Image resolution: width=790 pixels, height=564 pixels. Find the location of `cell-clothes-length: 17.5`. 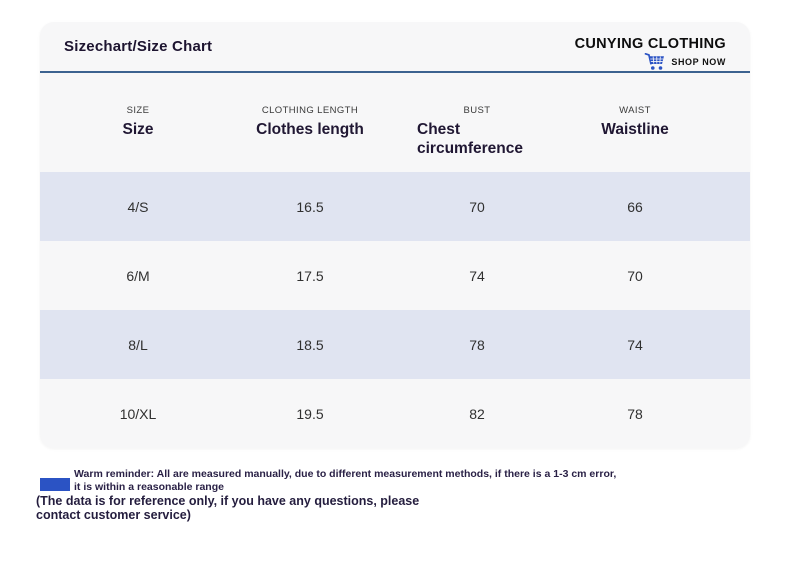

cell-clothes-length: 17.5 is located at coordinates (310, 275).